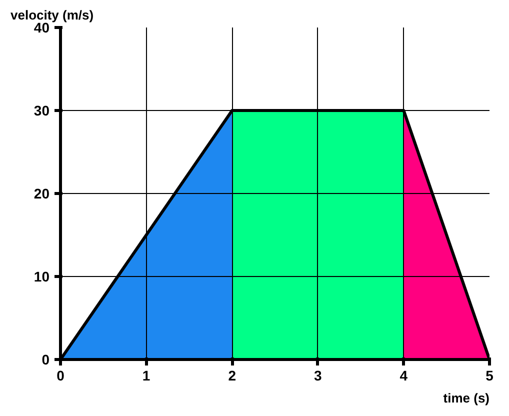 The width and height of the screenshot is (509, 416). What do you see at coordinates (42, 276) in the screenshot?
I see `y-tick-label: 10` at bounding box center [42, 276].